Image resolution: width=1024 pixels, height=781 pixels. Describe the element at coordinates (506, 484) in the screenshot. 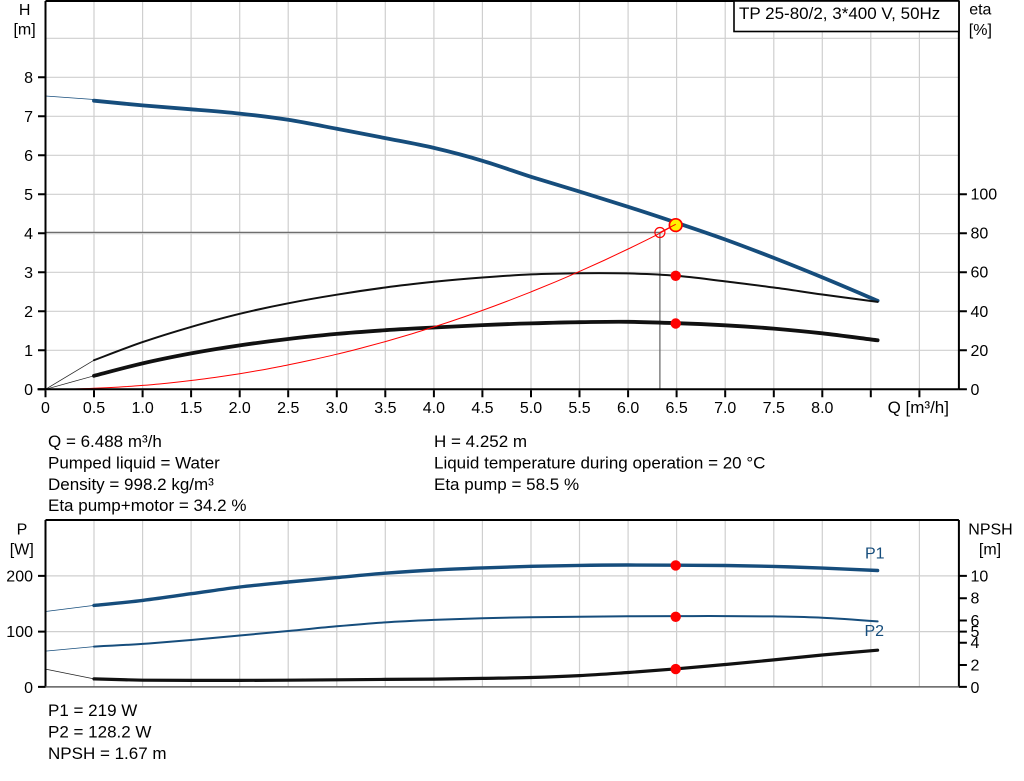

I see `svg-text: Eta pump = 58.5 %` at that location.